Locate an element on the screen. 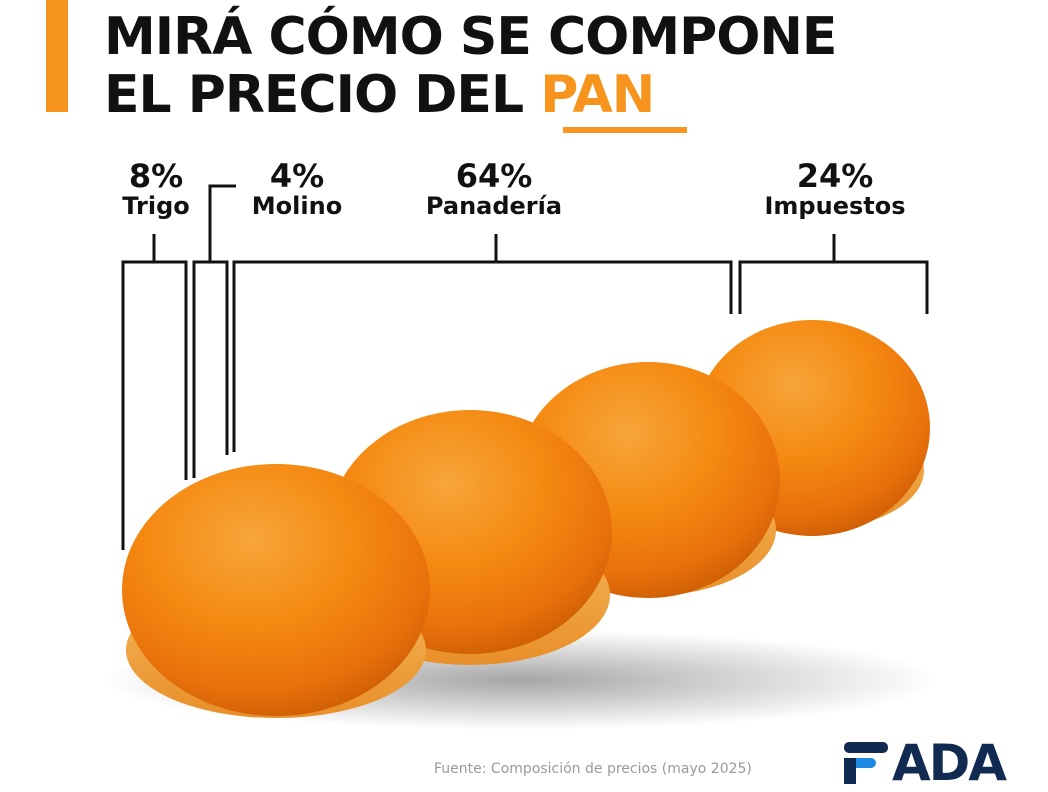  segment-trigo-label: Trigo is located at coordinates (156, 206).